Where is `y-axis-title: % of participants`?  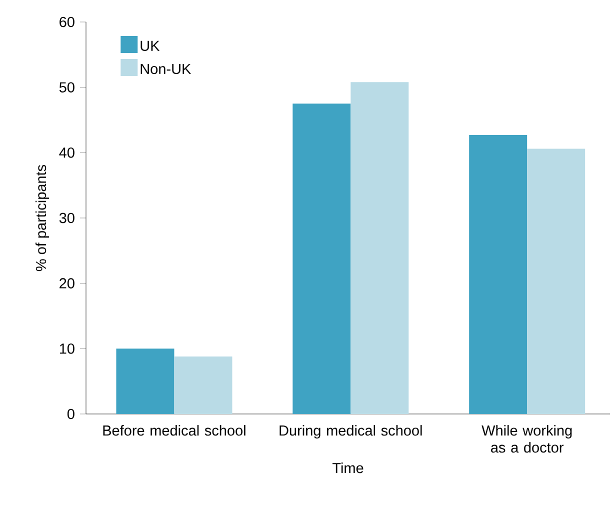
y-axis-title: % of participants is located at coordinates (42, 218).